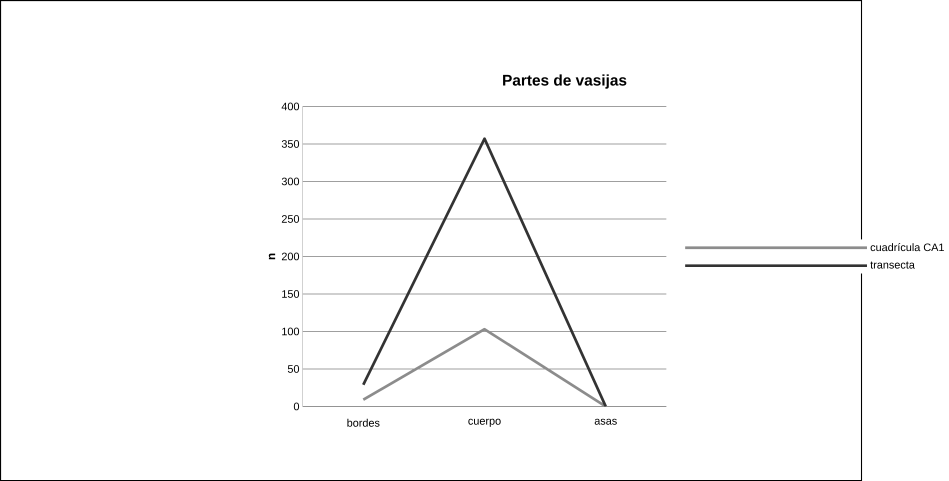 This screenshot has width=949, height=481. I want to click on y-tick-label: 100, so click(291, 332).